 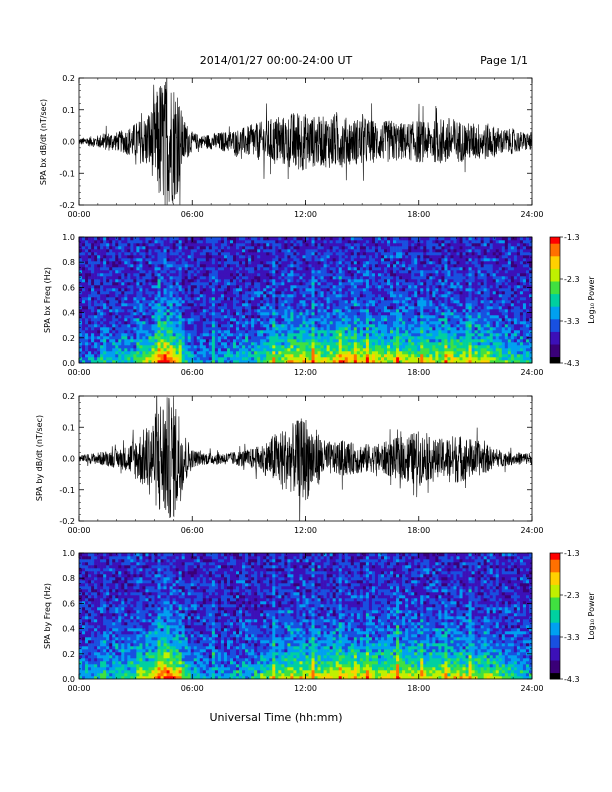 I want to click on x-tick-label: 18:00, so click(x=418, y=214).